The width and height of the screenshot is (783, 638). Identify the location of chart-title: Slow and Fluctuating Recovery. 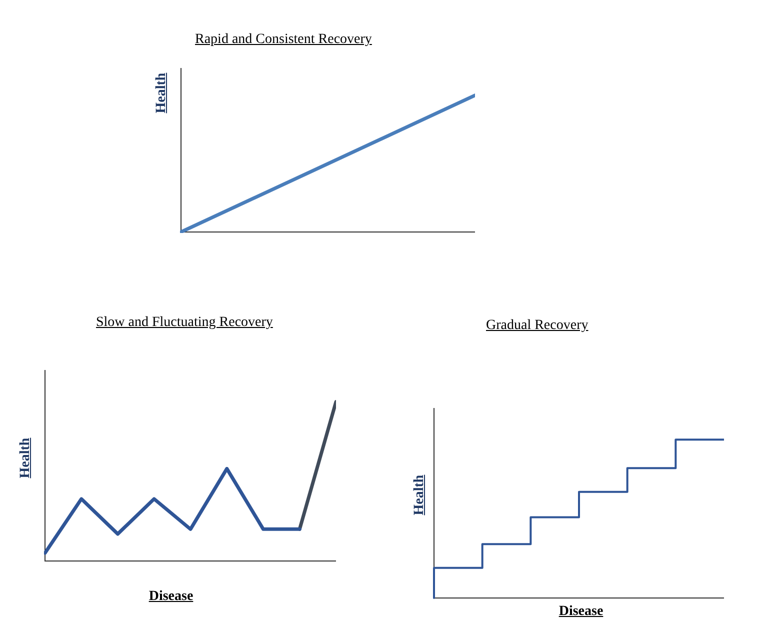
(184, 323).